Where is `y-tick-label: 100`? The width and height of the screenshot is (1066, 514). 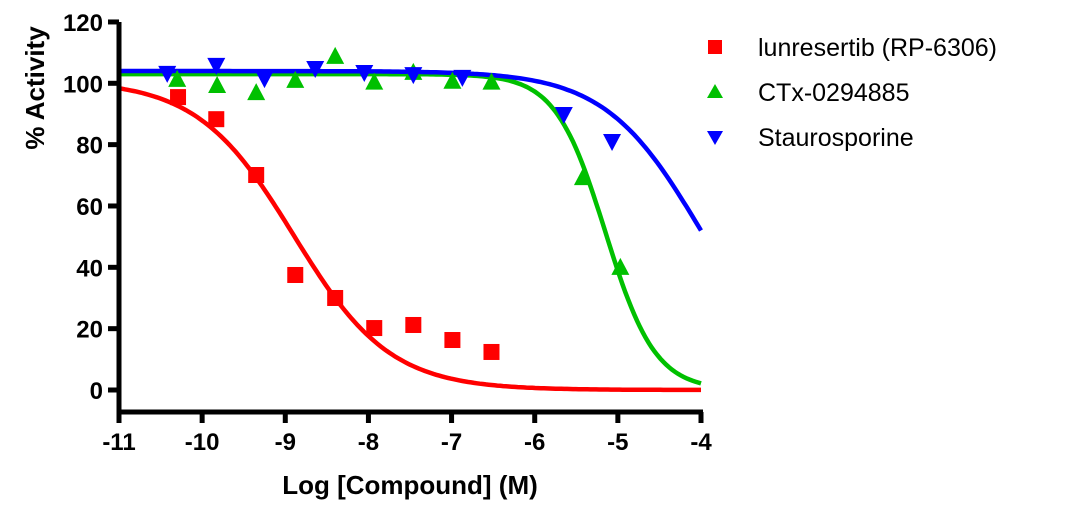
y-tick-label: 100 is located at coordinates (83, 84).